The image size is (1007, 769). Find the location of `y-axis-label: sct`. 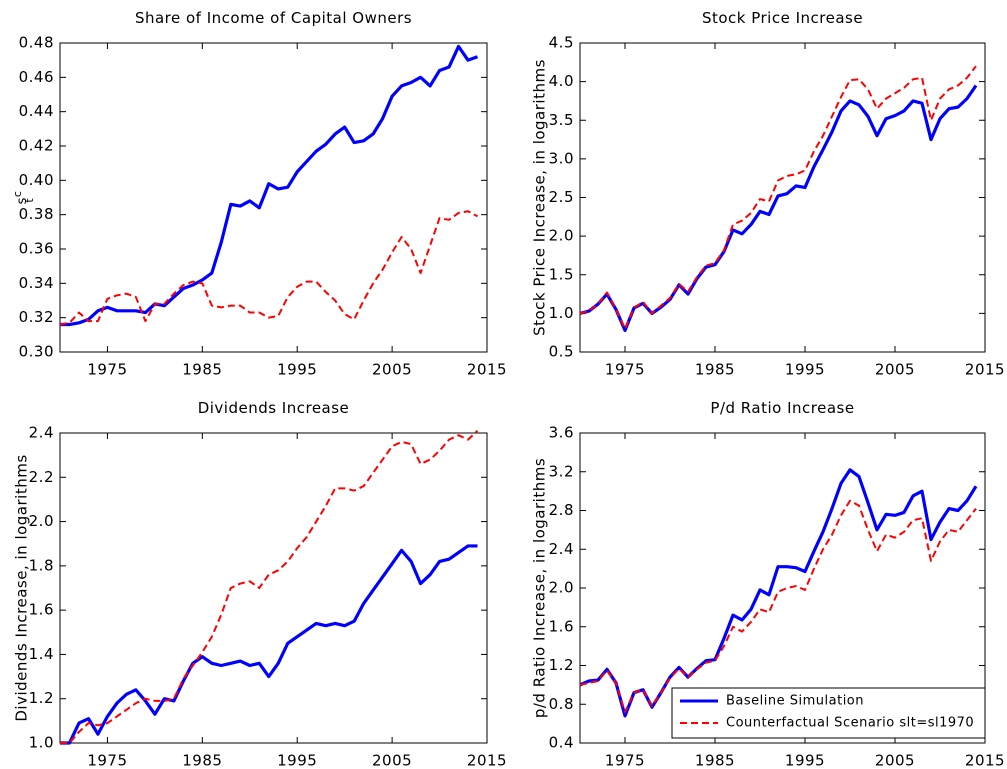

y-axis-label: sct is located at coordinates (23, 198).